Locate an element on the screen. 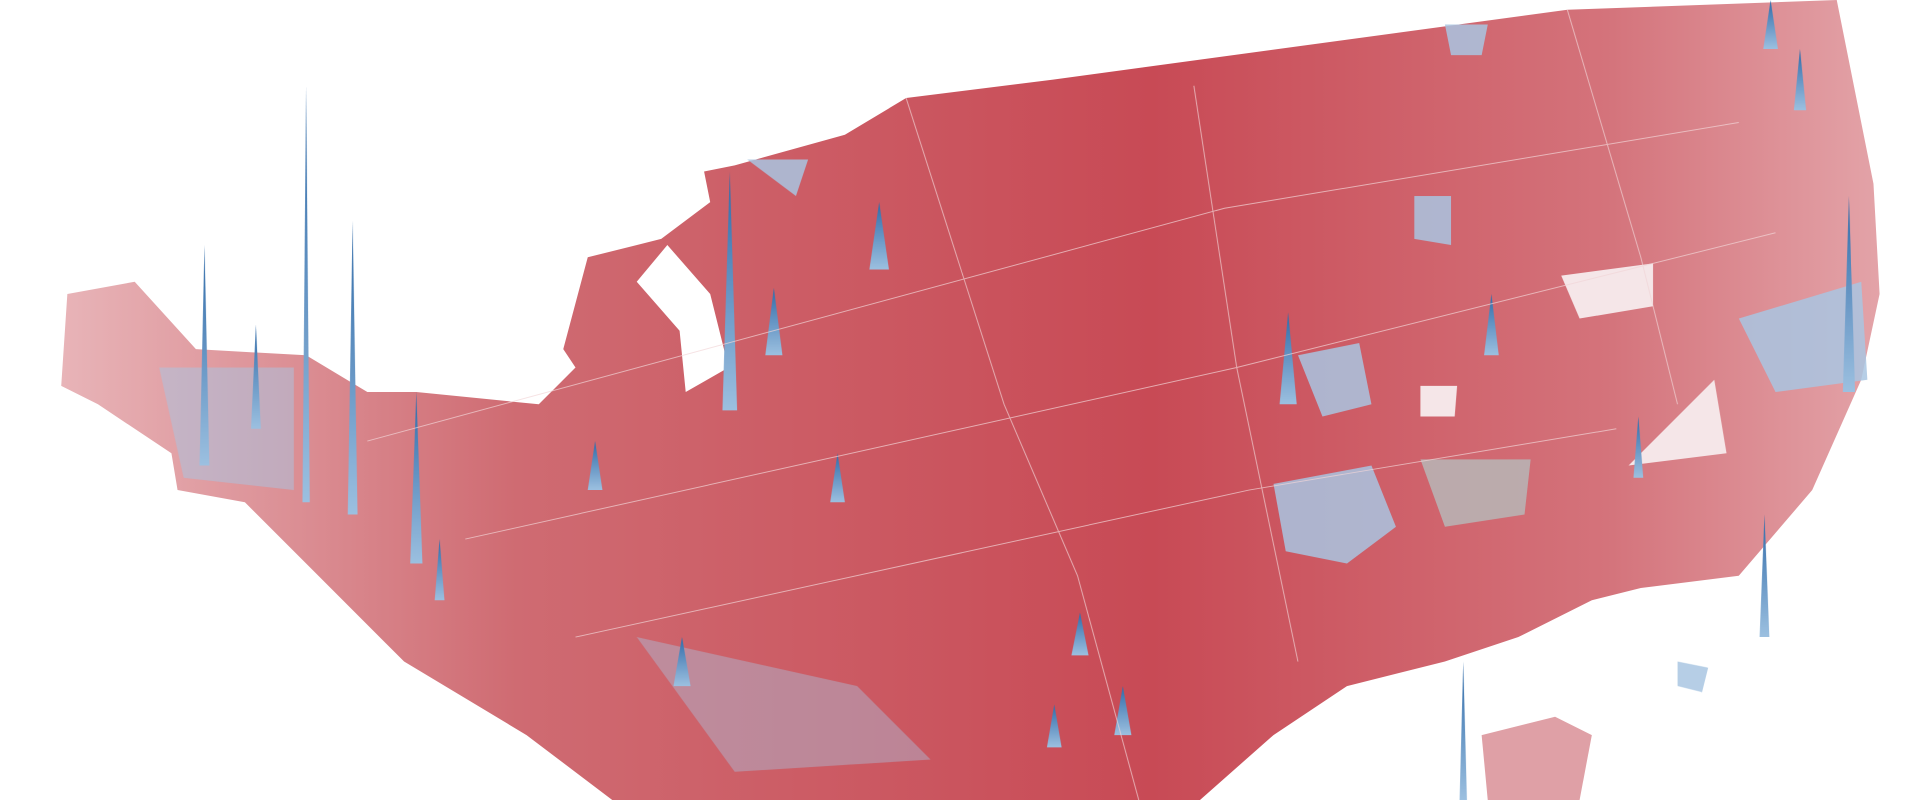 This screenshot has height=800, width=1920. white-regions is located at coordinates (1573, 364).